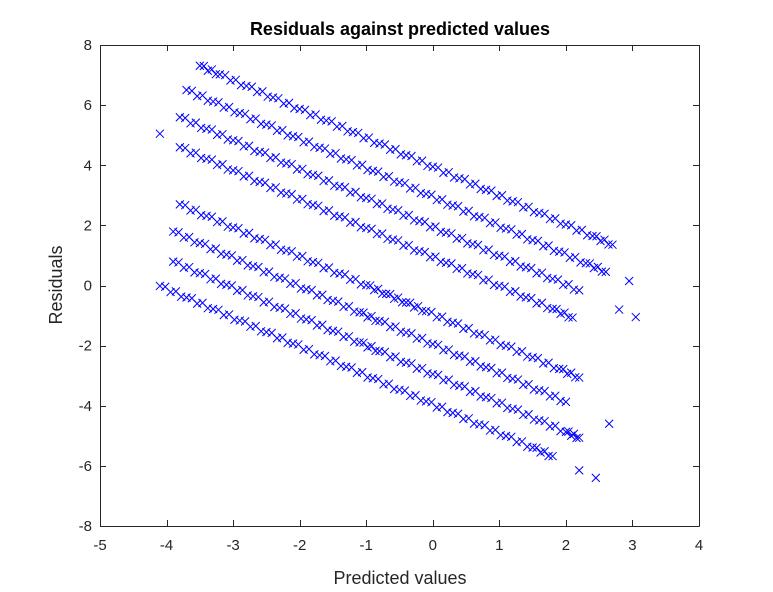 Image resolution: width=773 pixels, height=592 pixels. I want to click on x-tick-label: 3, so click(632, 545).